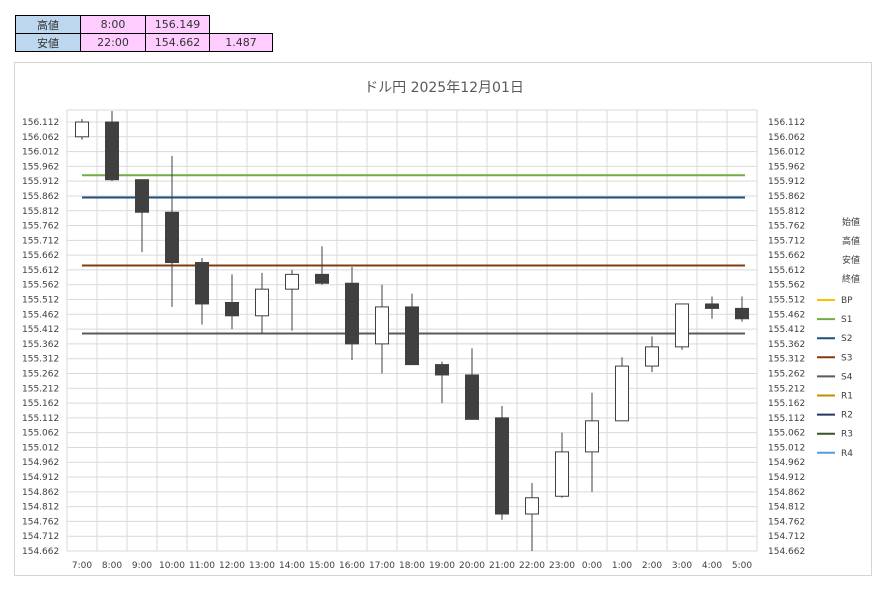 The width and height of the screenshot is (884, 599). What do you see at coordinates (834, 339) in the screenshot?
I see `legend-entry: S2` at bounding box center [834, 339].